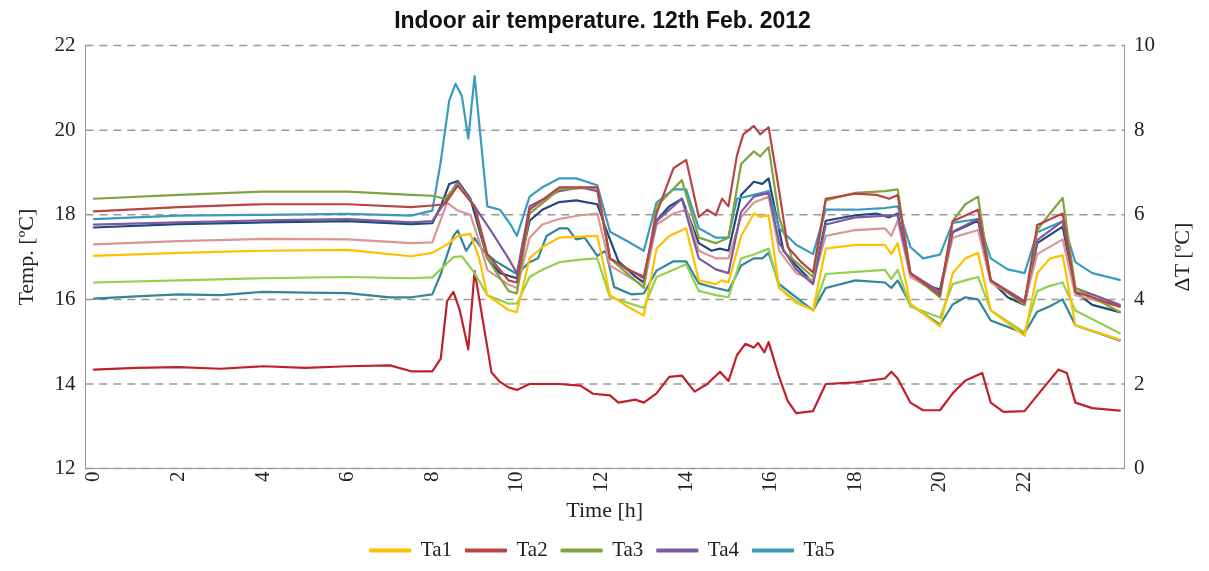  I want to click on x-axis-title: Time [h], so click(605, 509).